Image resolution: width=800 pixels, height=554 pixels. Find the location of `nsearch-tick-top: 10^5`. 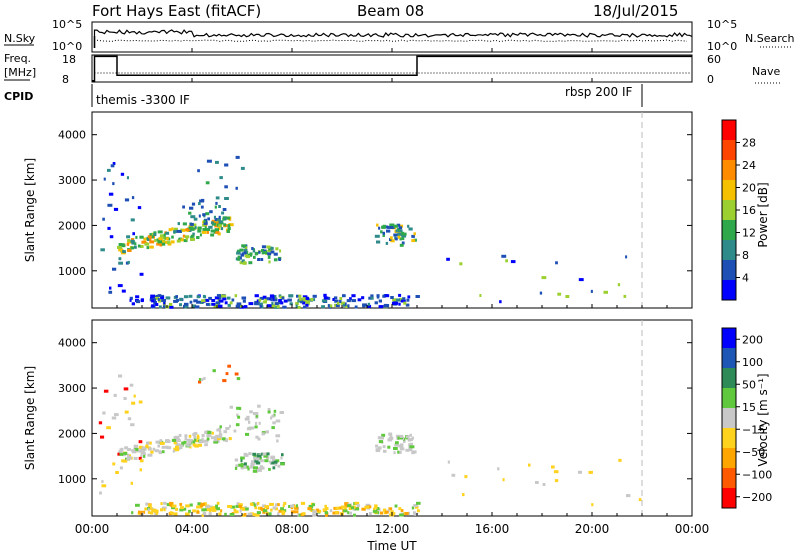

nsearch-tick-top: 10^5 is located at coordinates (722, 24).